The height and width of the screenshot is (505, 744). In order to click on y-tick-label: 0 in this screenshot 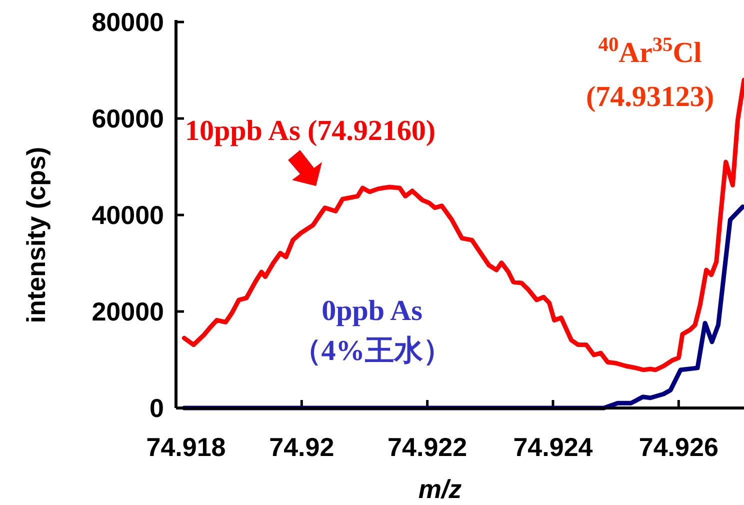, I will do `click(157, 408)`.